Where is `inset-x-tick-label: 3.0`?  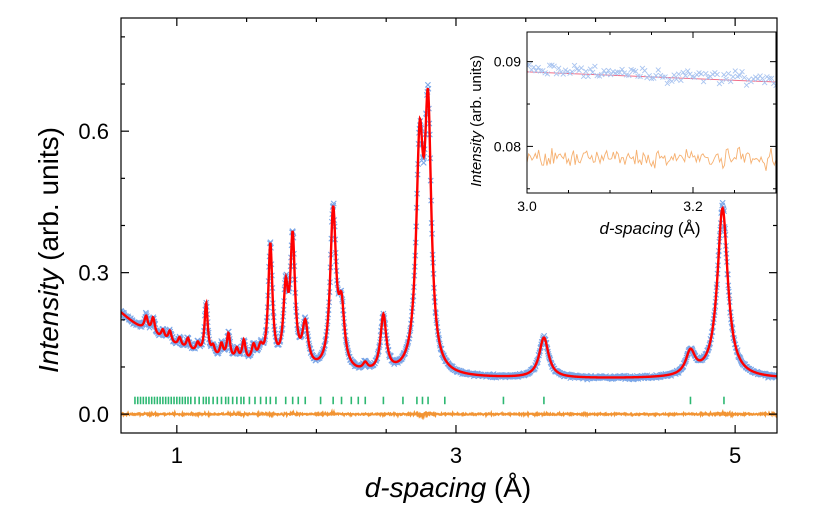
inset-x-tick-label: 3.0 is located at coordinates (527, 206).